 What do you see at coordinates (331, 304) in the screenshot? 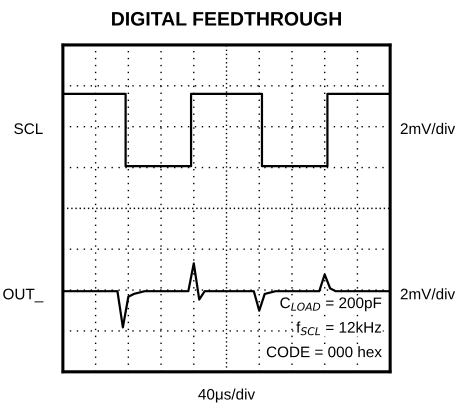
I see `annotation: C$_{LOAD}$ = 200pF` at bounding box center [331, 304].